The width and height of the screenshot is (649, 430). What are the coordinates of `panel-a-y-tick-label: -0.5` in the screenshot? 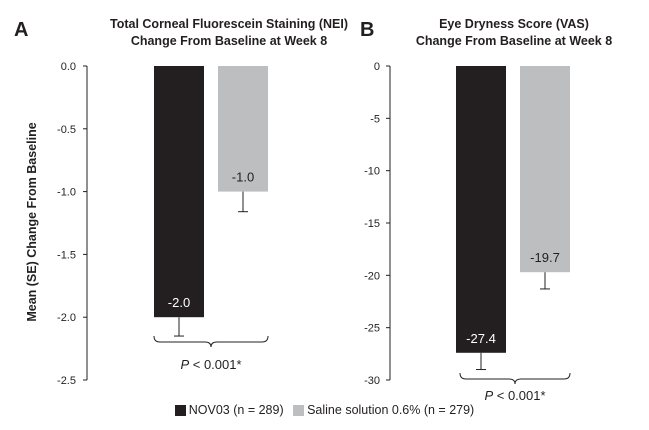 It's located at (66, 130).